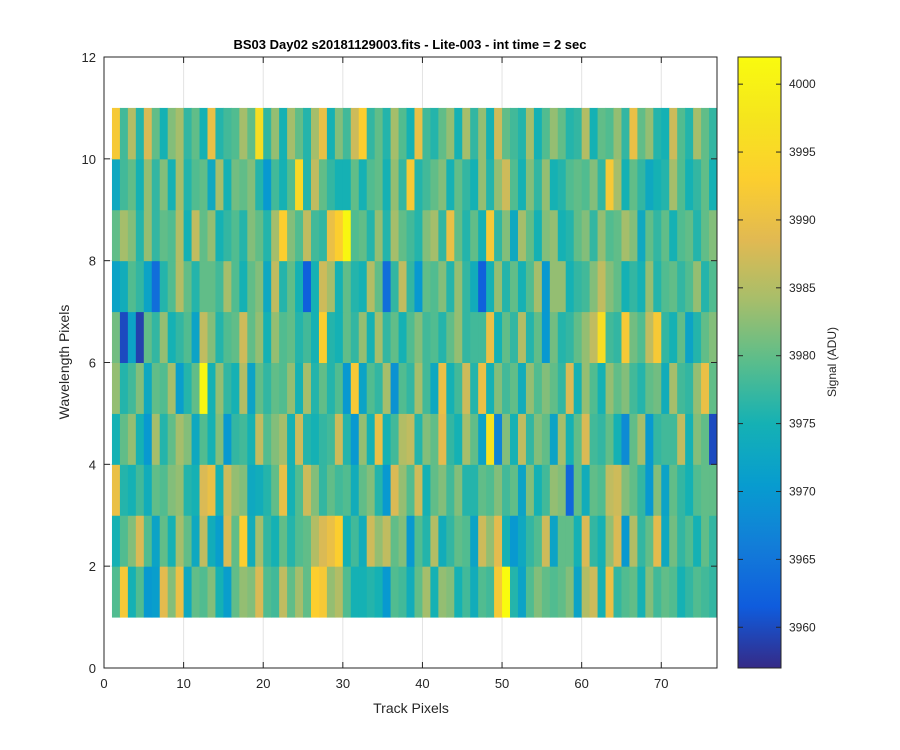 This screenshot has height=750, width=900. Describe the element at coordinates (64, 362) in the screenshot. I see `y-axis-label: Wavelength Pixels` at that location.